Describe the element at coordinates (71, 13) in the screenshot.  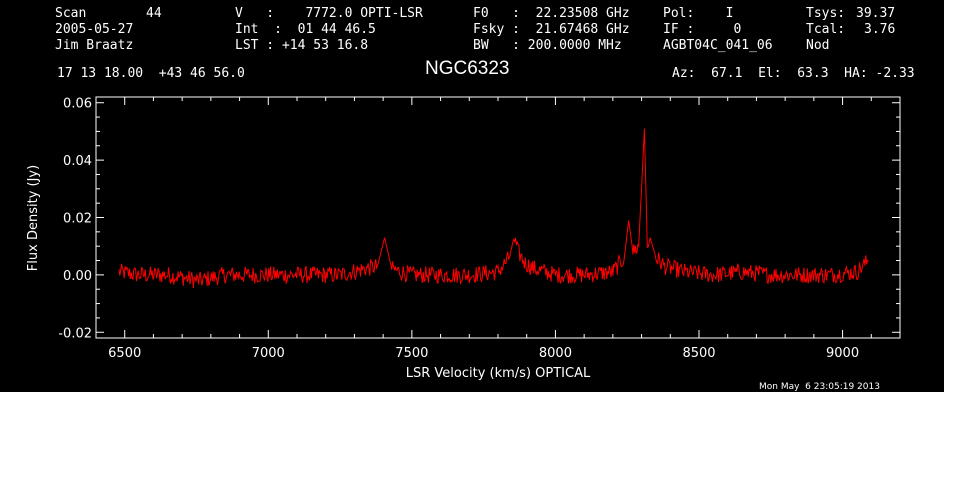
I see `scan-label: Scan` at that location.